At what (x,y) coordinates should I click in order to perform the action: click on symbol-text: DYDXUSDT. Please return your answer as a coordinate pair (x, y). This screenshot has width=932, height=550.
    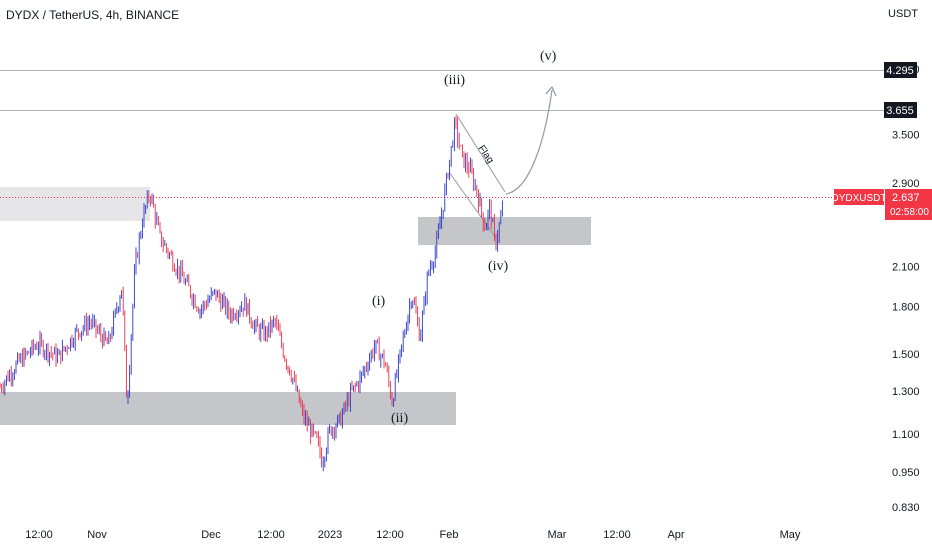
    Looking at the image, I should click on (858, 198).